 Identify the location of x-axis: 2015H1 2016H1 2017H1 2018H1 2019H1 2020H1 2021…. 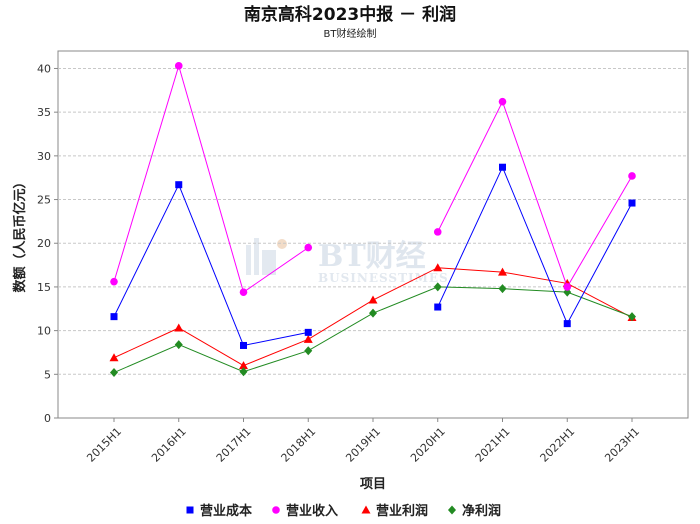
(363, 441).